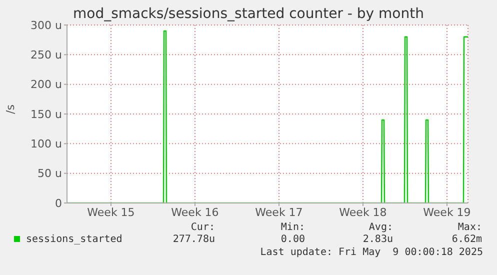 Image resolution: width=497 pixels, height=275 pixels. I want to click on text: 0.00, so click(292, 239).